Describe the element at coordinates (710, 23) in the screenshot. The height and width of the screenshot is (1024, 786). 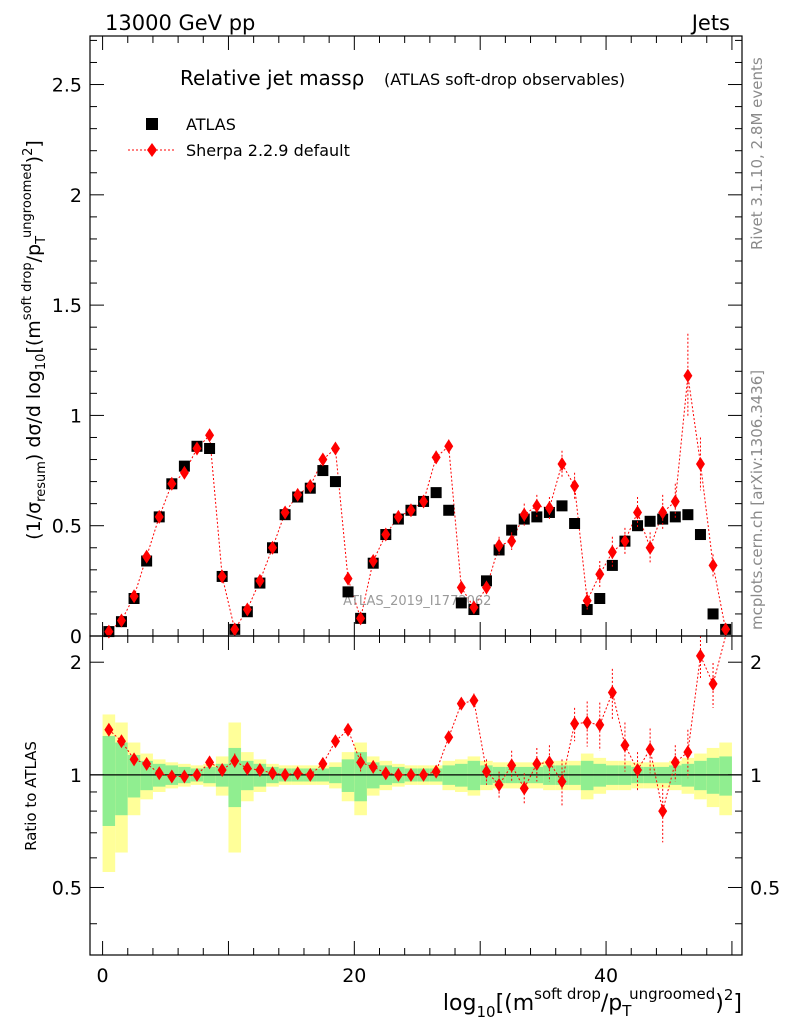
I see `header-right: Jets` at that location.